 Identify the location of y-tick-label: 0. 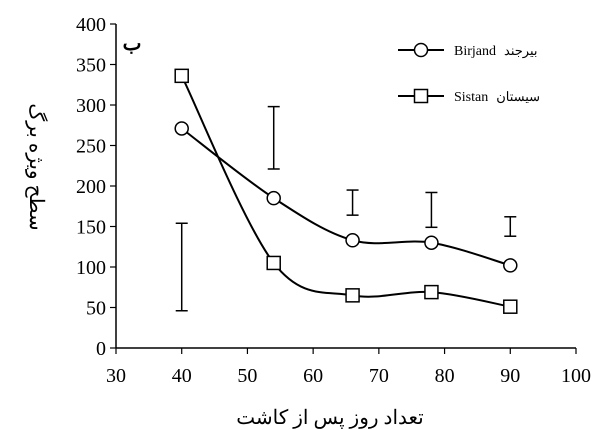
(101, 349).